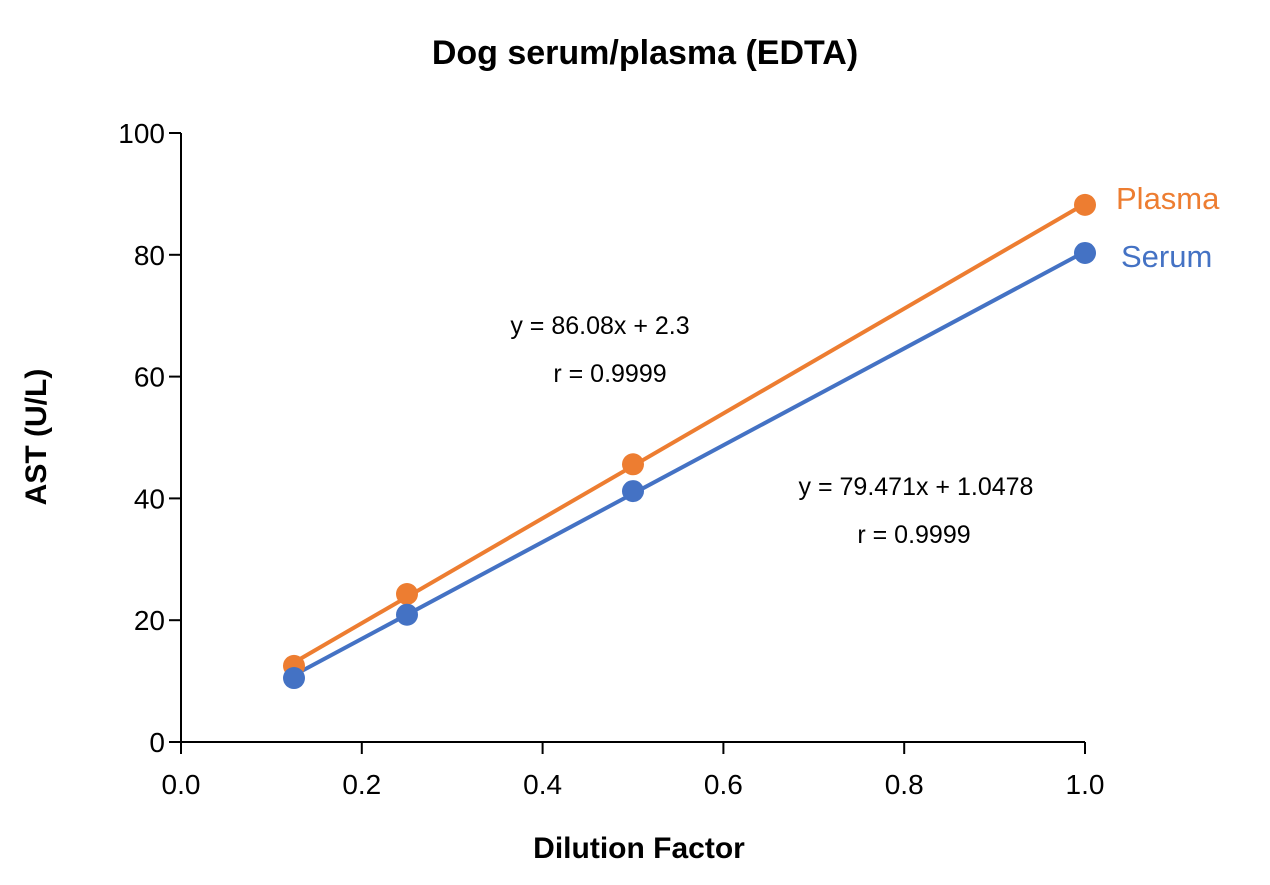 Image resolution: width=1270 pixels, height=885 pixels. I want to click on x-tick-label: 0.0, so click(181, 784).